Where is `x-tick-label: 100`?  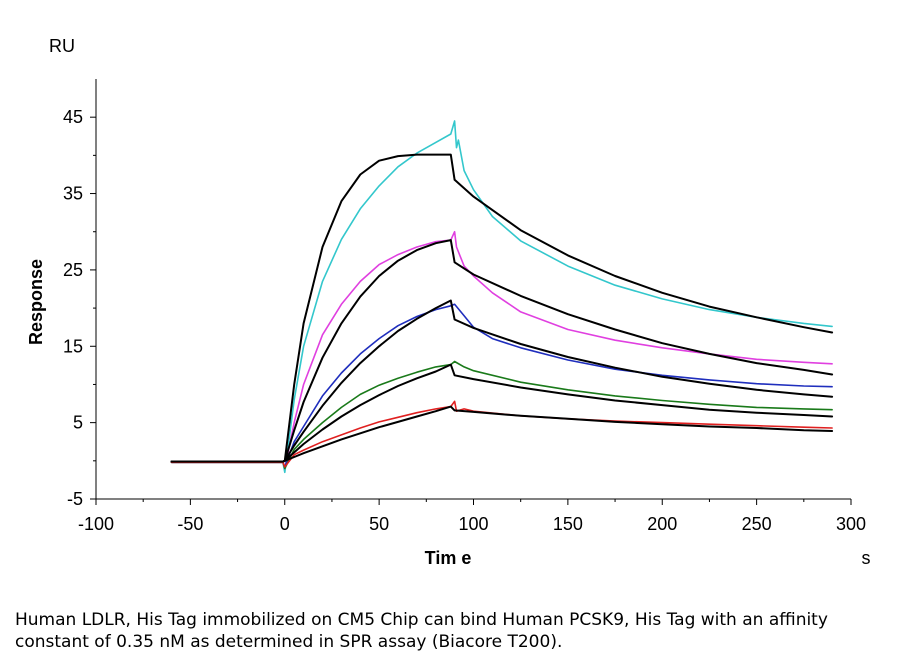
x-tick-label: 100 is located at coordinates (473, 524).